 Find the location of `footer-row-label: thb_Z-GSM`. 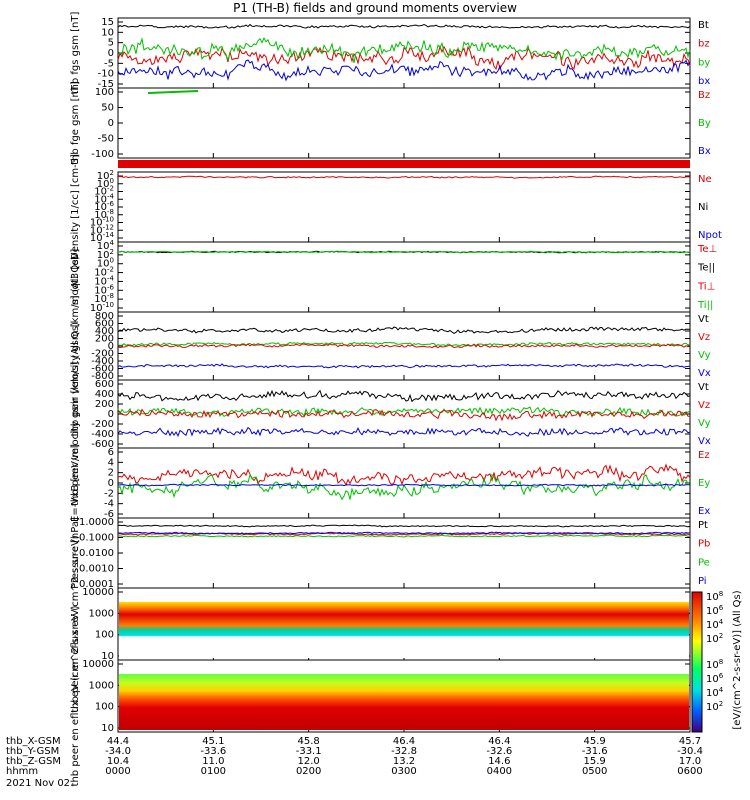

footer-row-label: thb_Z-GSM is located at coordinates (33, 761).